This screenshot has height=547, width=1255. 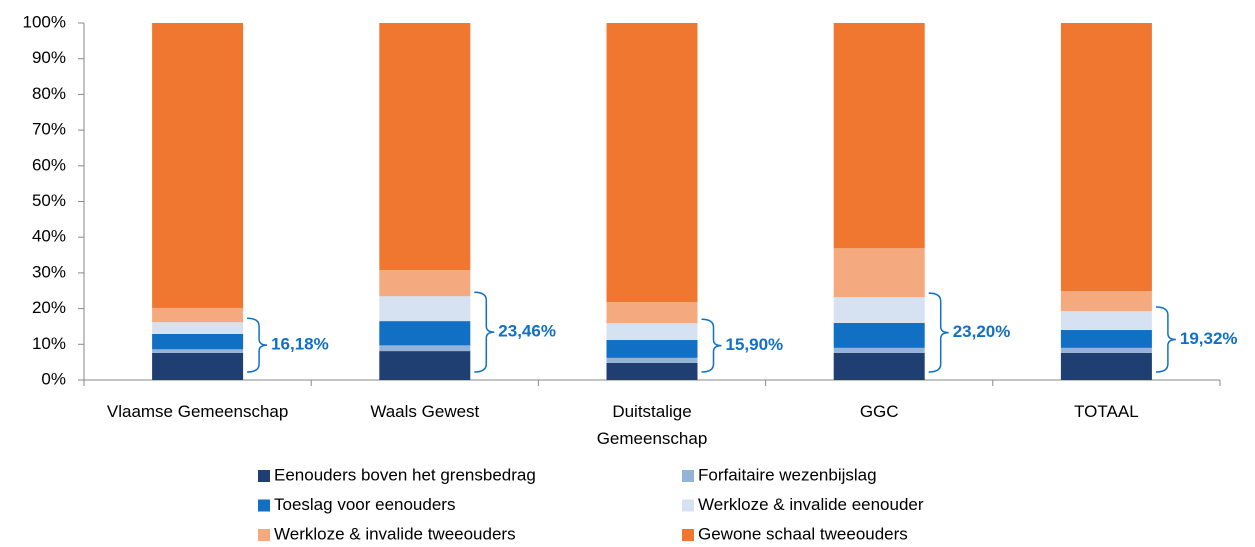 What do you see at coordinates (53, 378) in the screenshot?
I see `y-tick-label: 0%` at bounding box center [53, 378].